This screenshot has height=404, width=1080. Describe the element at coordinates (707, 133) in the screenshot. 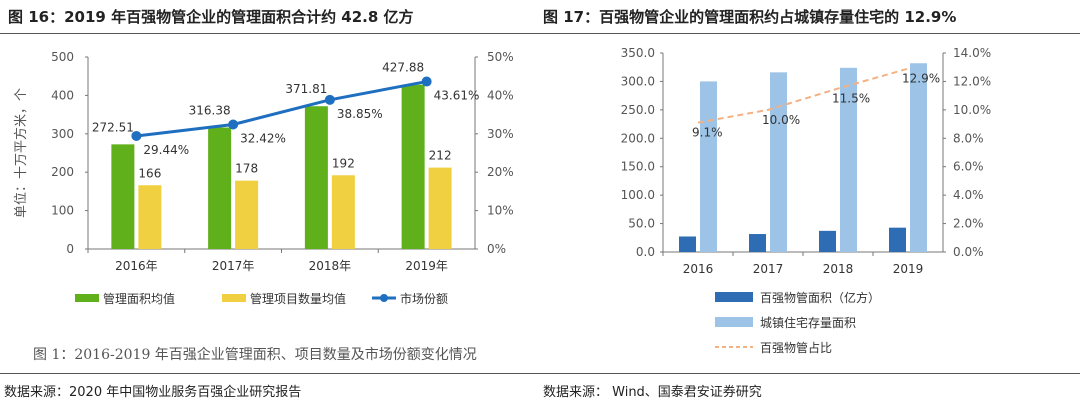

I see `line-data-label: 9.1%` at that location.